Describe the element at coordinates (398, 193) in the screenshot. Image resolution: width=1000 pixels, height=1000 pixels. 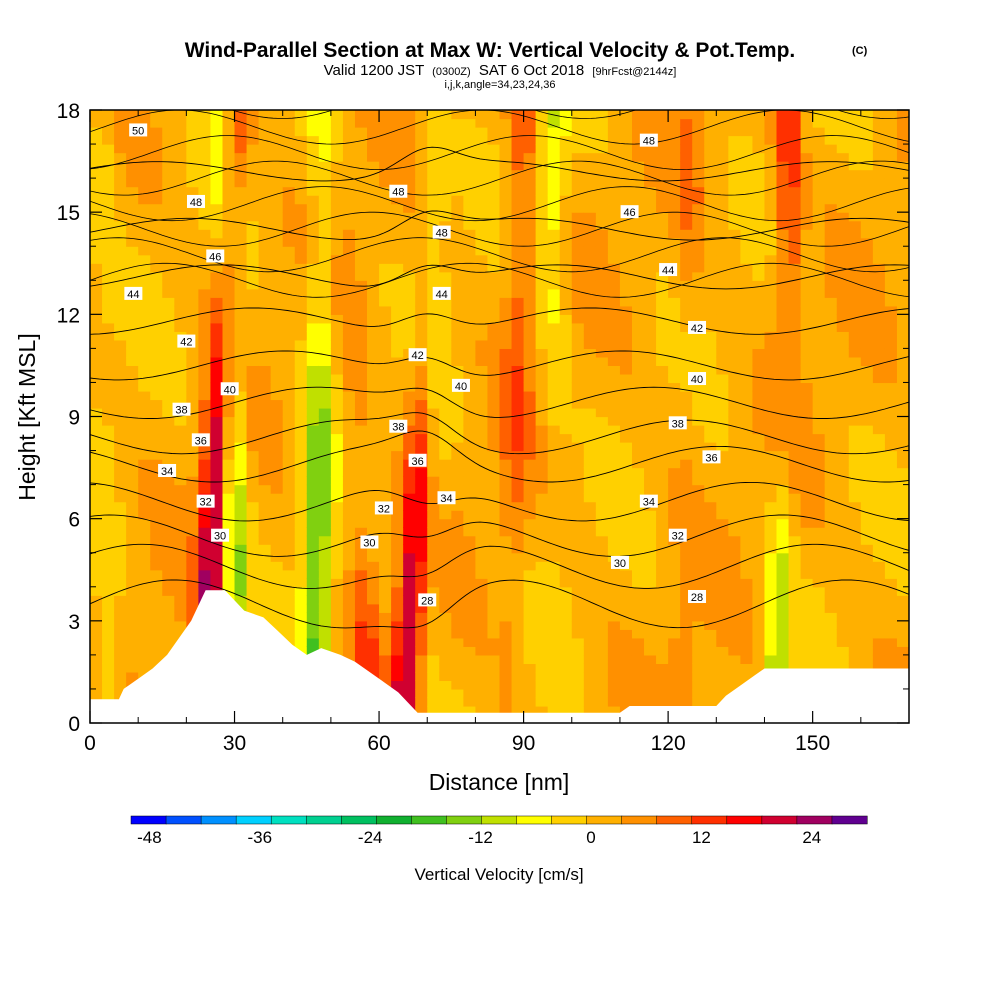
I see `contour-label-text: 48` at that location.